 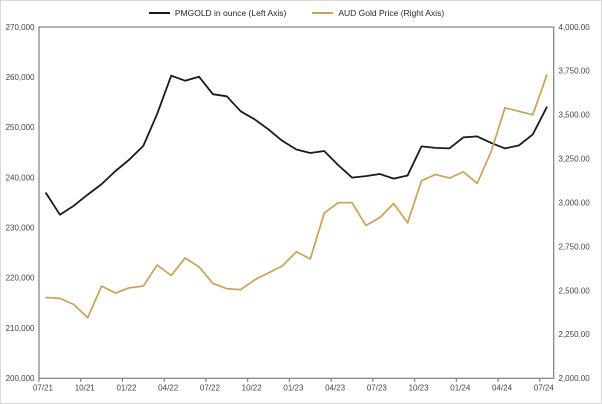 I want to click on right-axis-tick-label: 3,500.00, so click(x=575, y=115).